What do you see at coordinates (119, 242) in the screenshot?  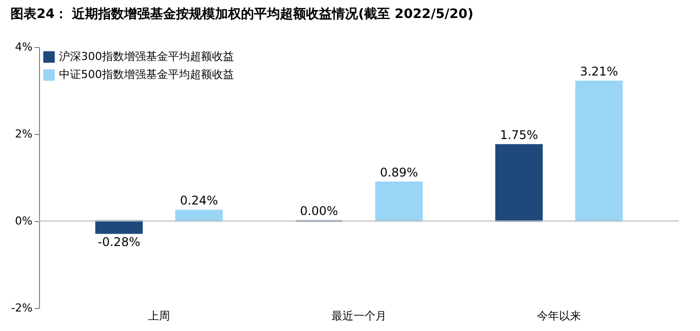 I see `data-label: -0.28%` at bounding box center [119, 242].